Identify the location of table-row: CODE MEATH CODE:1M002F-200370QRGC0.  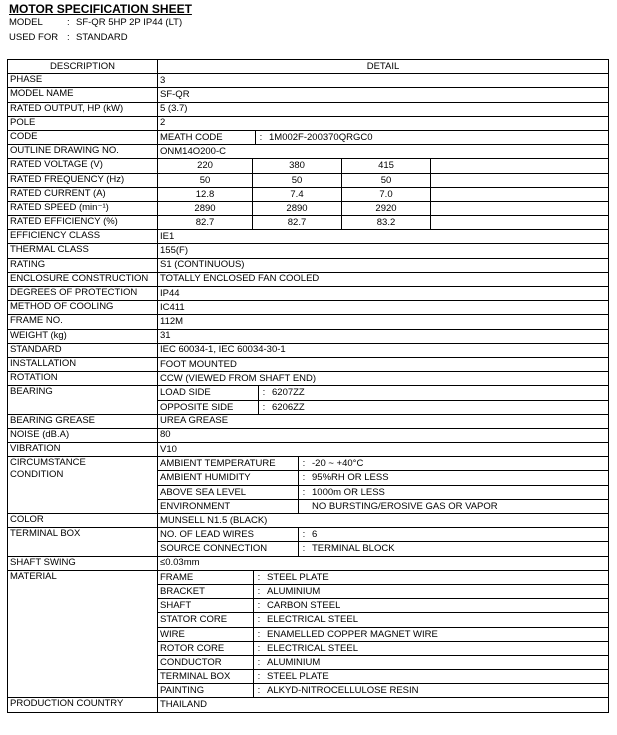
(308, 137).